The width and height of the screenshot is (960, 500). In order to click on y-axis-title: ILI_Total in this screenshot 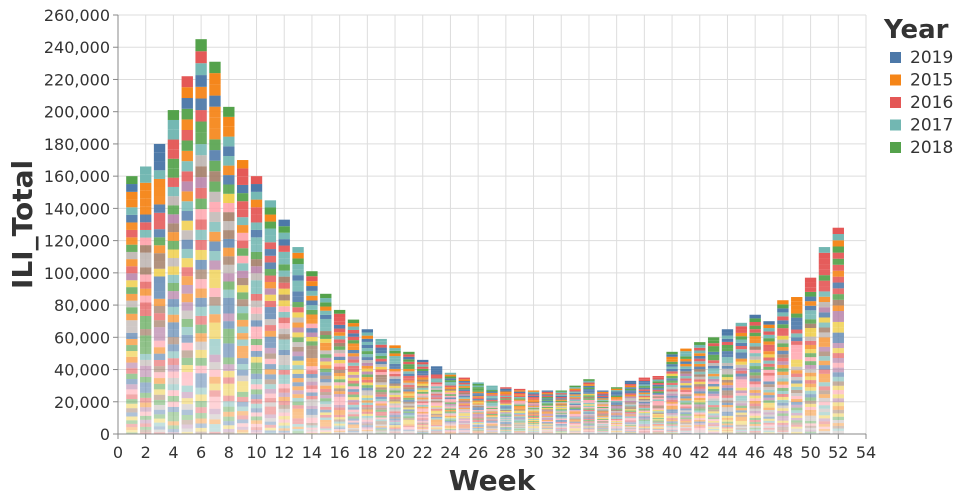, I will do `click(22, 224)`.